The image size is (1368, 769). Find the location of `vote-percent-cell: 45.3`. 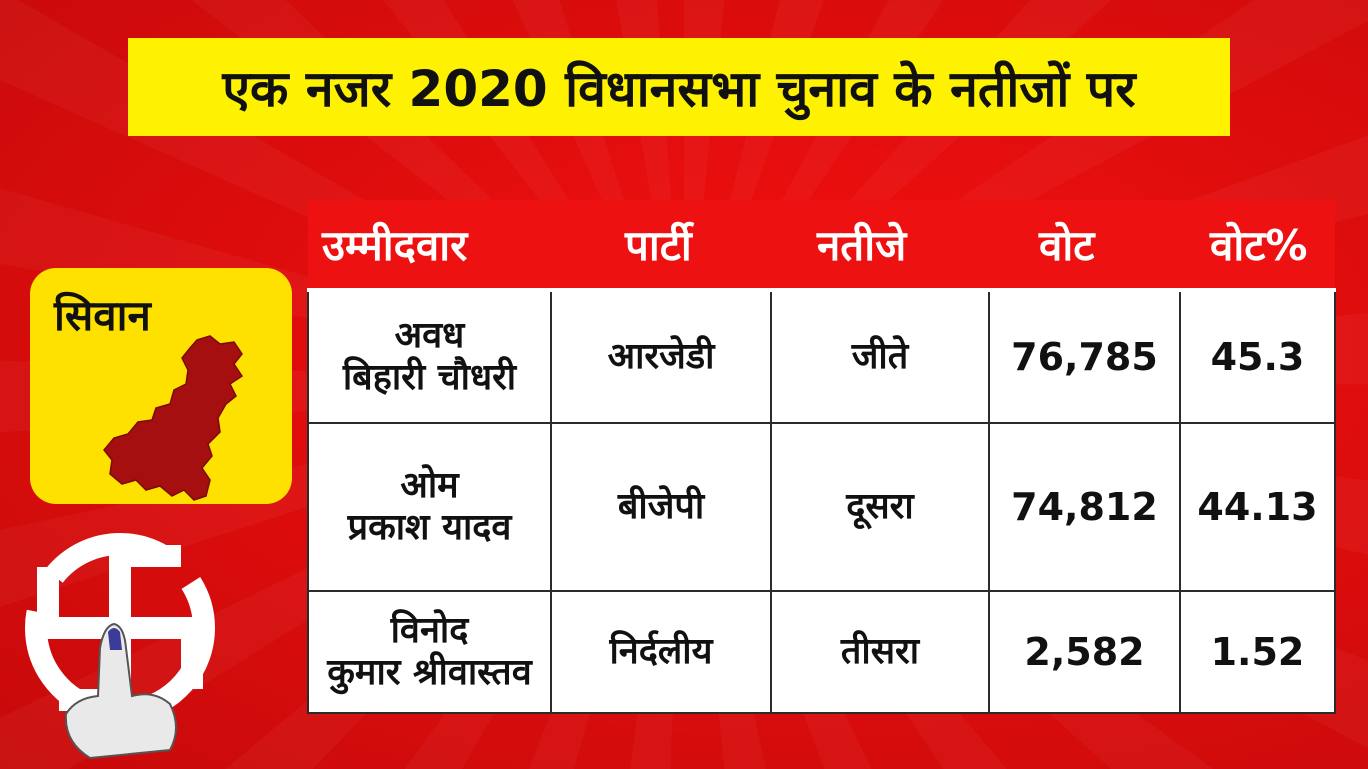

vote-percent-cell: 45.3 is located at coordinates (1257, 356).